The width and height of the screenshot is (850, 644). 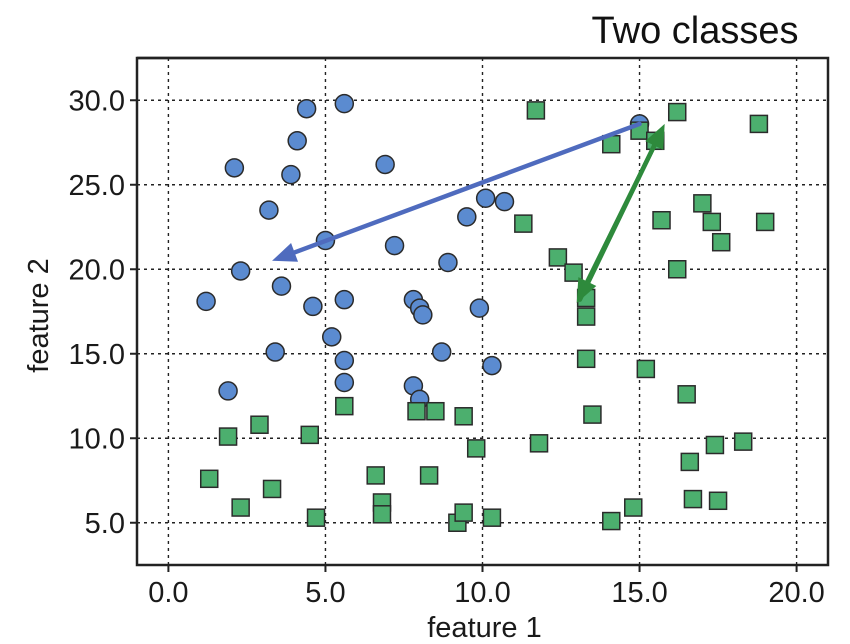 I want to click on y-tick-label: 10.0, so click(x=97, y=439).